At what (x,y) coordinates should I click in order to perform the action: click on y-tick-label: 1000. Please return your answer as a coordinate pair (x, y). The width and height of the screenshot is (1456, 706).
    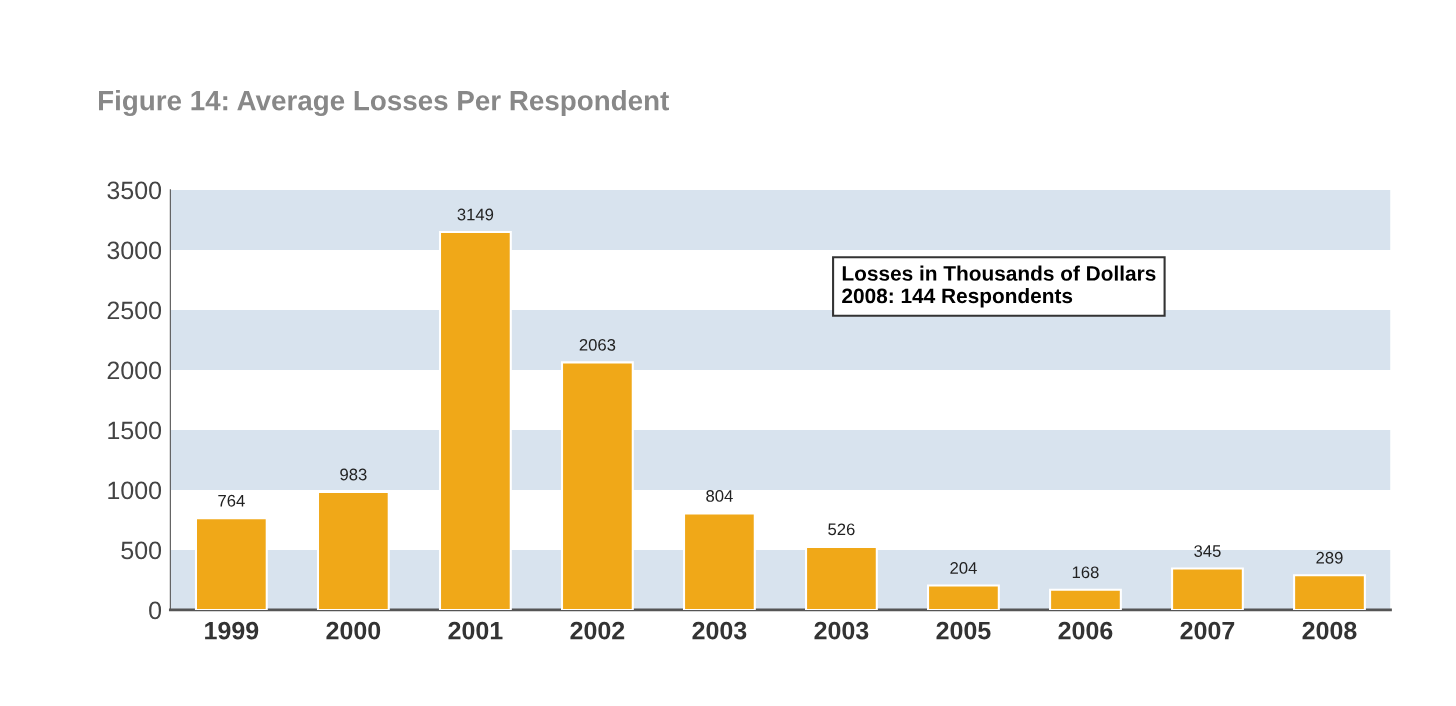
    Looking at the image, I should click on (135, 490).